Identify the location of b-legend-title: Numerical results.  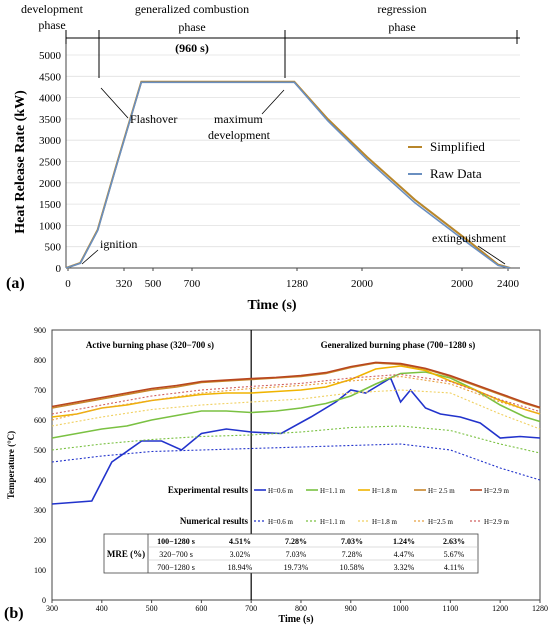
(214, 521).